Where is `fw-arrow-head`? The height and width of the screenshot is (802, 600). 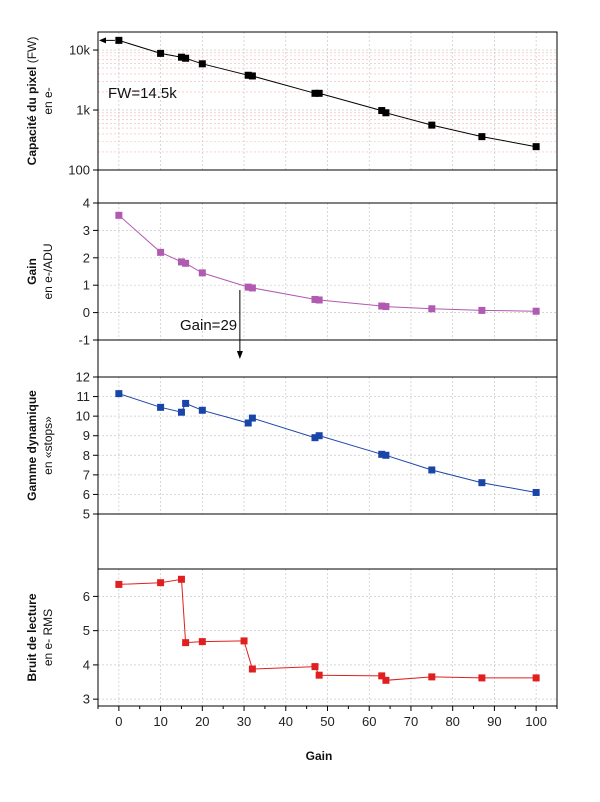 fw-arrow-head is located at coordinates (102, 40).